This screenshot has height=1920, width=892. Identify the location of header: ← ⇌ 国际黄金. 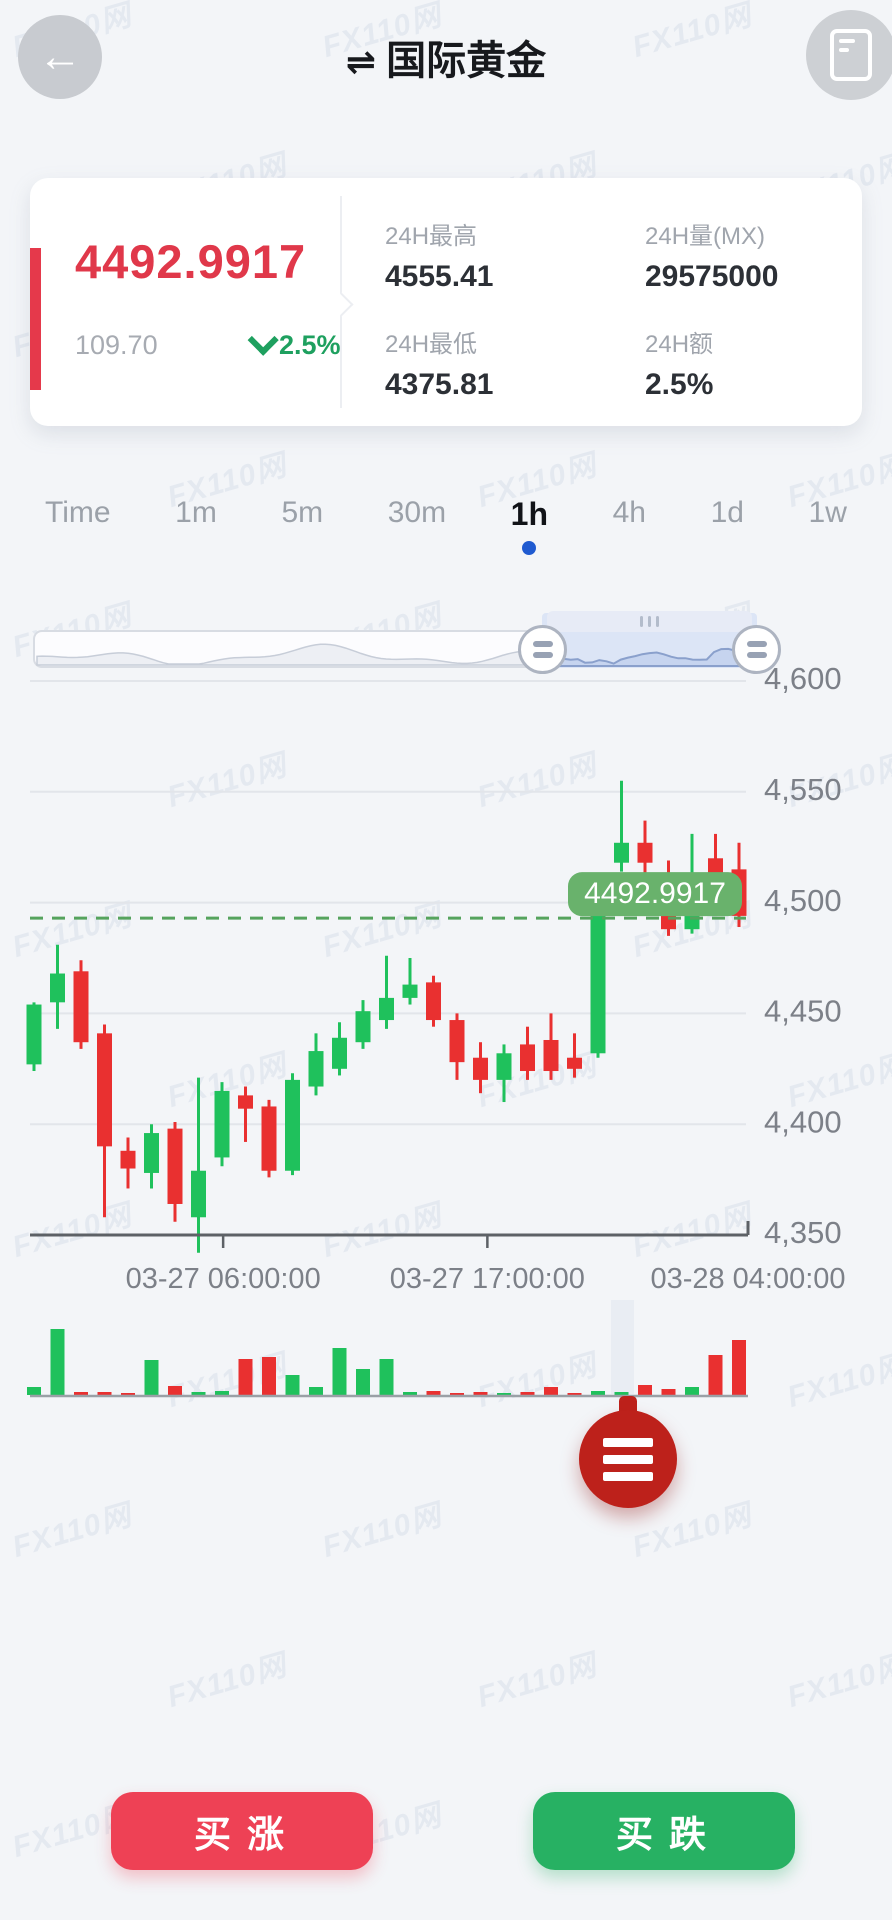
(446, 50).